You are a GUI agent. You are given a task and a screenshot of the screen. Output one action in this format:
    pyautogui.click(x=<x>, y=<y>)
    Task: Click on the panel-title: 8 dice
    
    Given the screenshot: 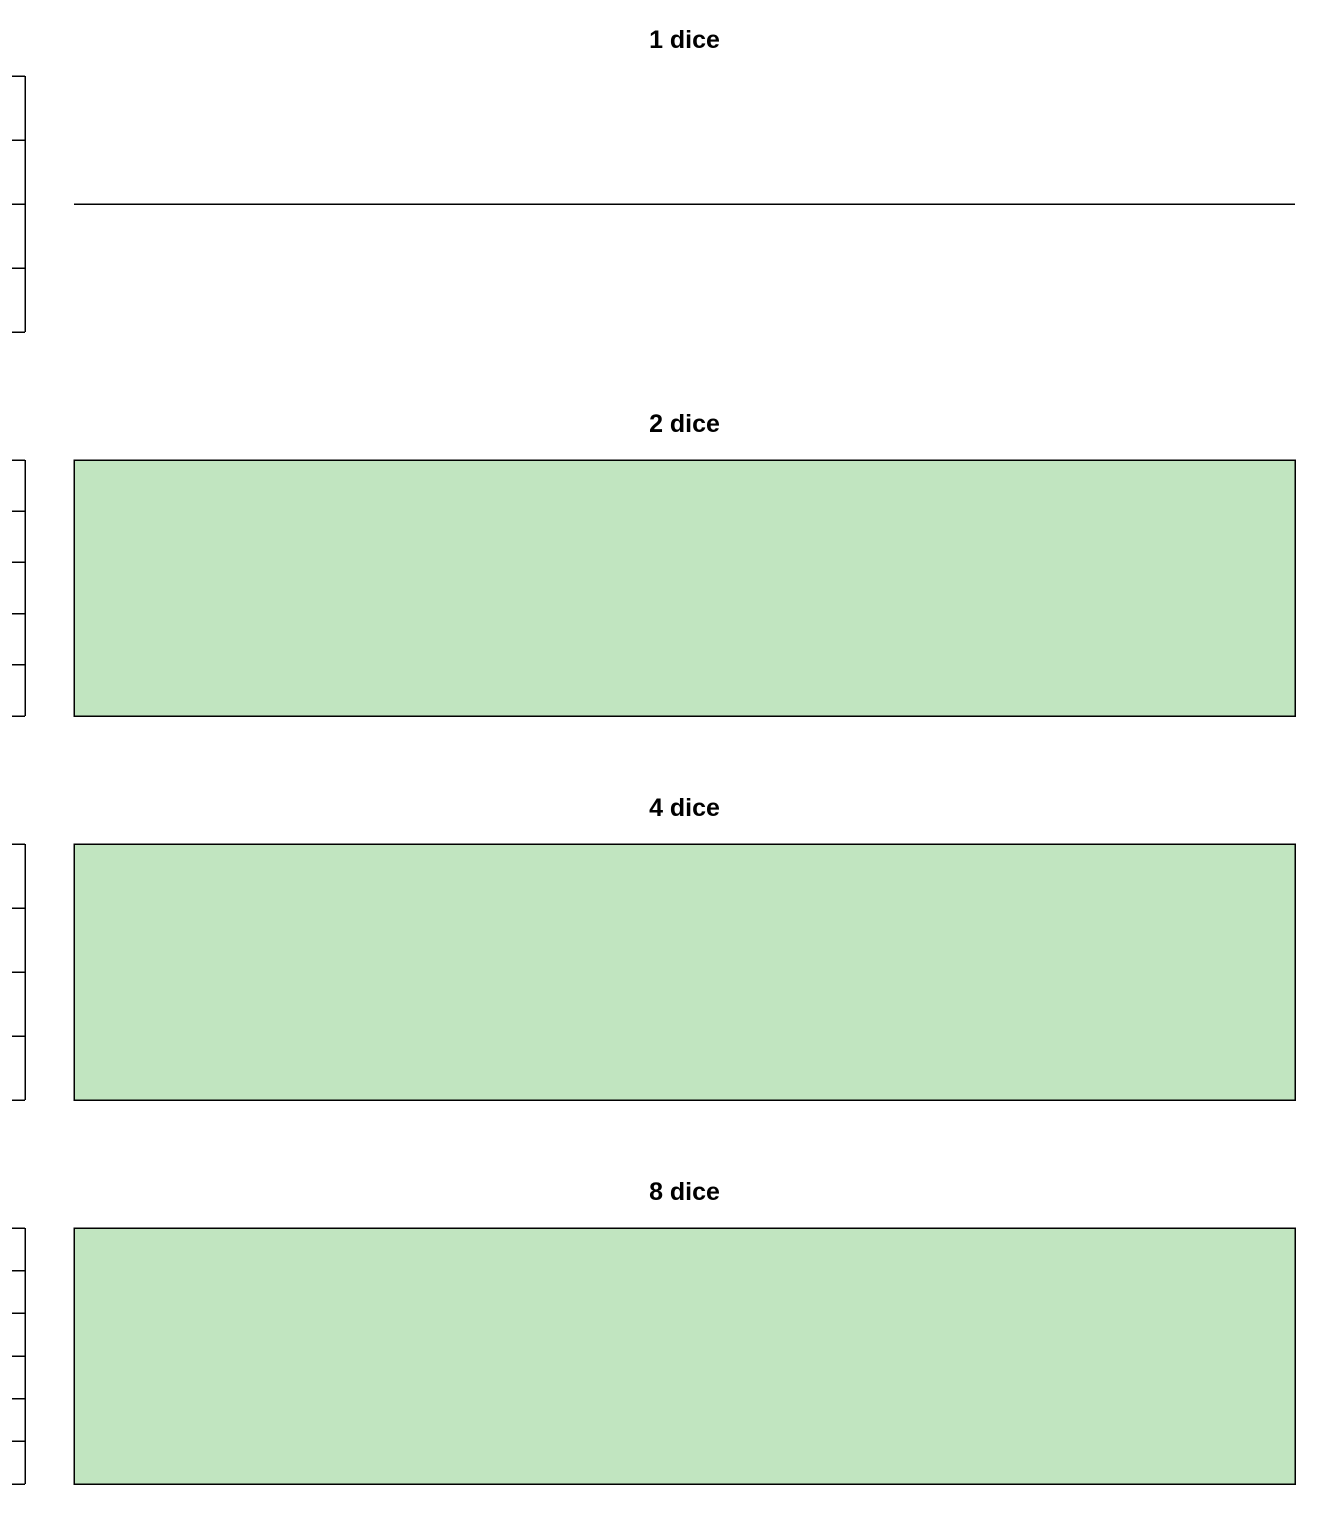 What is the action you would take?
    pyautogui.click(x=684, y=1192)
    